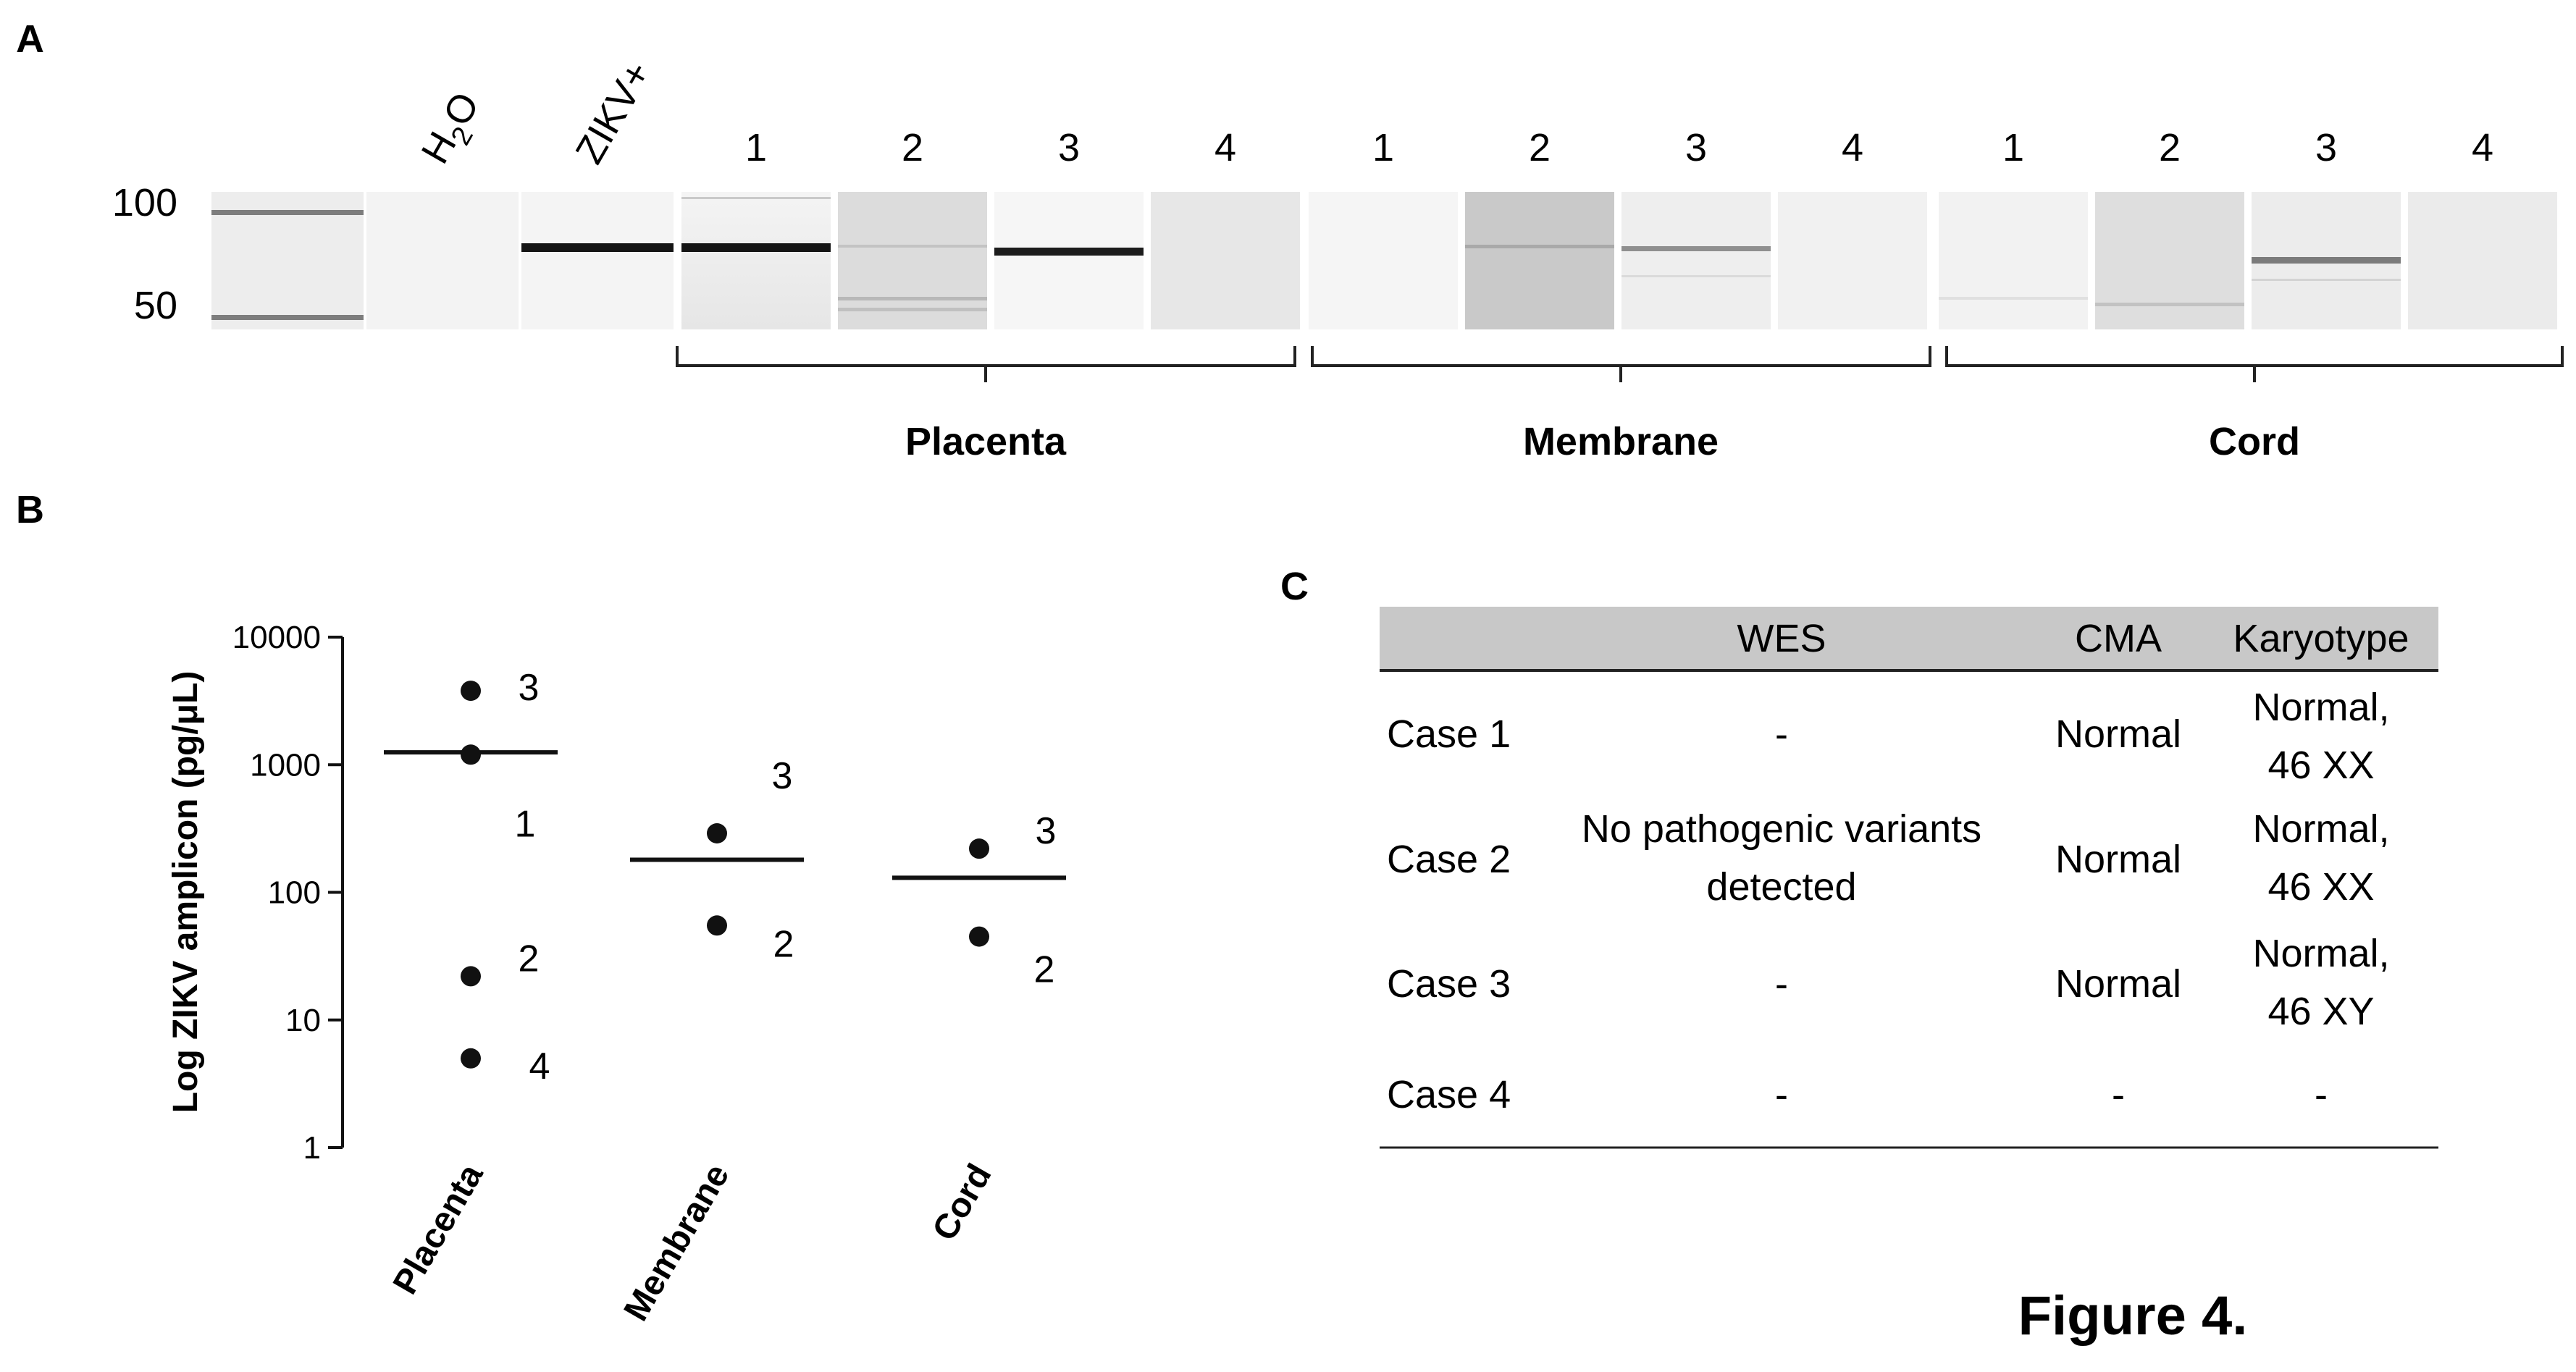 The width and height of the screenshot is (2576, 1372). I want to click on header-wes: WES, so click(1781, 638).